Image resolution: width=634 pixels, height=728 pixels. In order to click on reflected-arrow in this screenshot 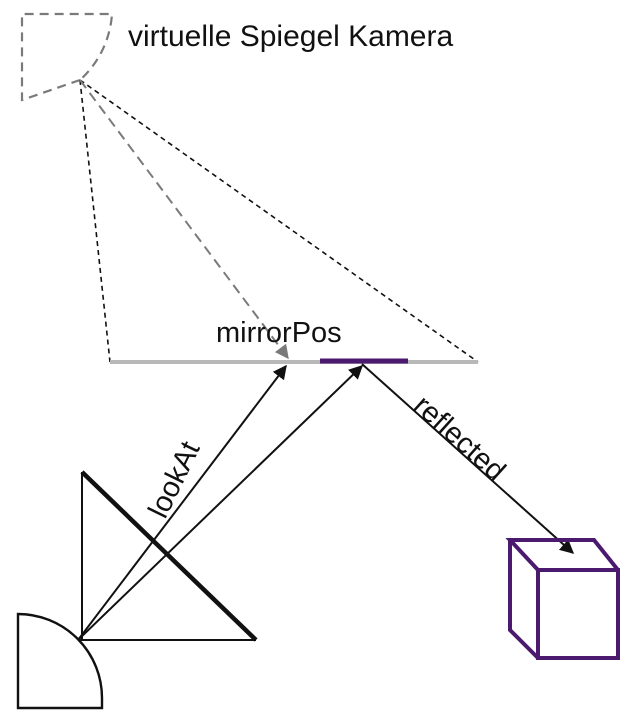, I will do `click(468, 458)`.